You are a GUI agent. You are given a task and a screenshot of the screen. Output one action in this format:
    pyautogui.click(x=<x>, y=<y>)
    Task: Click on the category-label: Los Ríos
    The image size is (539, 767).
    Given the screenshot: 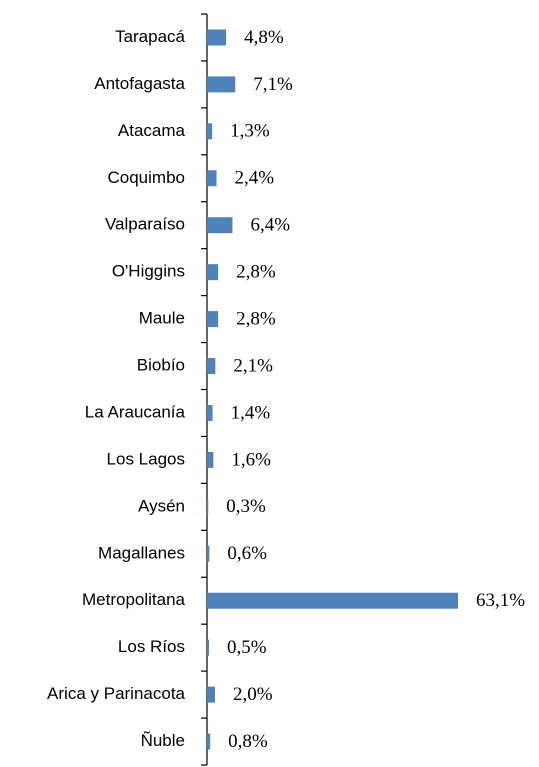 What is the action you would take?
    pyautogui.click(x=151, y=646)
    